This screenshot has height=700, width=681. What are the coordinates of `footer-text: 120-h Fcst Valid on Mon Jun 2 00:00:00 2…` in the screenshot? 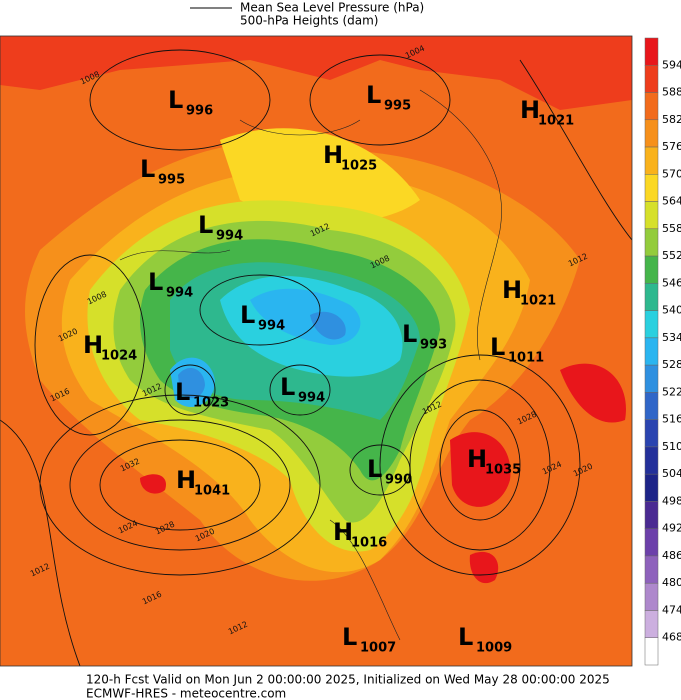 It's located at (348, 680).